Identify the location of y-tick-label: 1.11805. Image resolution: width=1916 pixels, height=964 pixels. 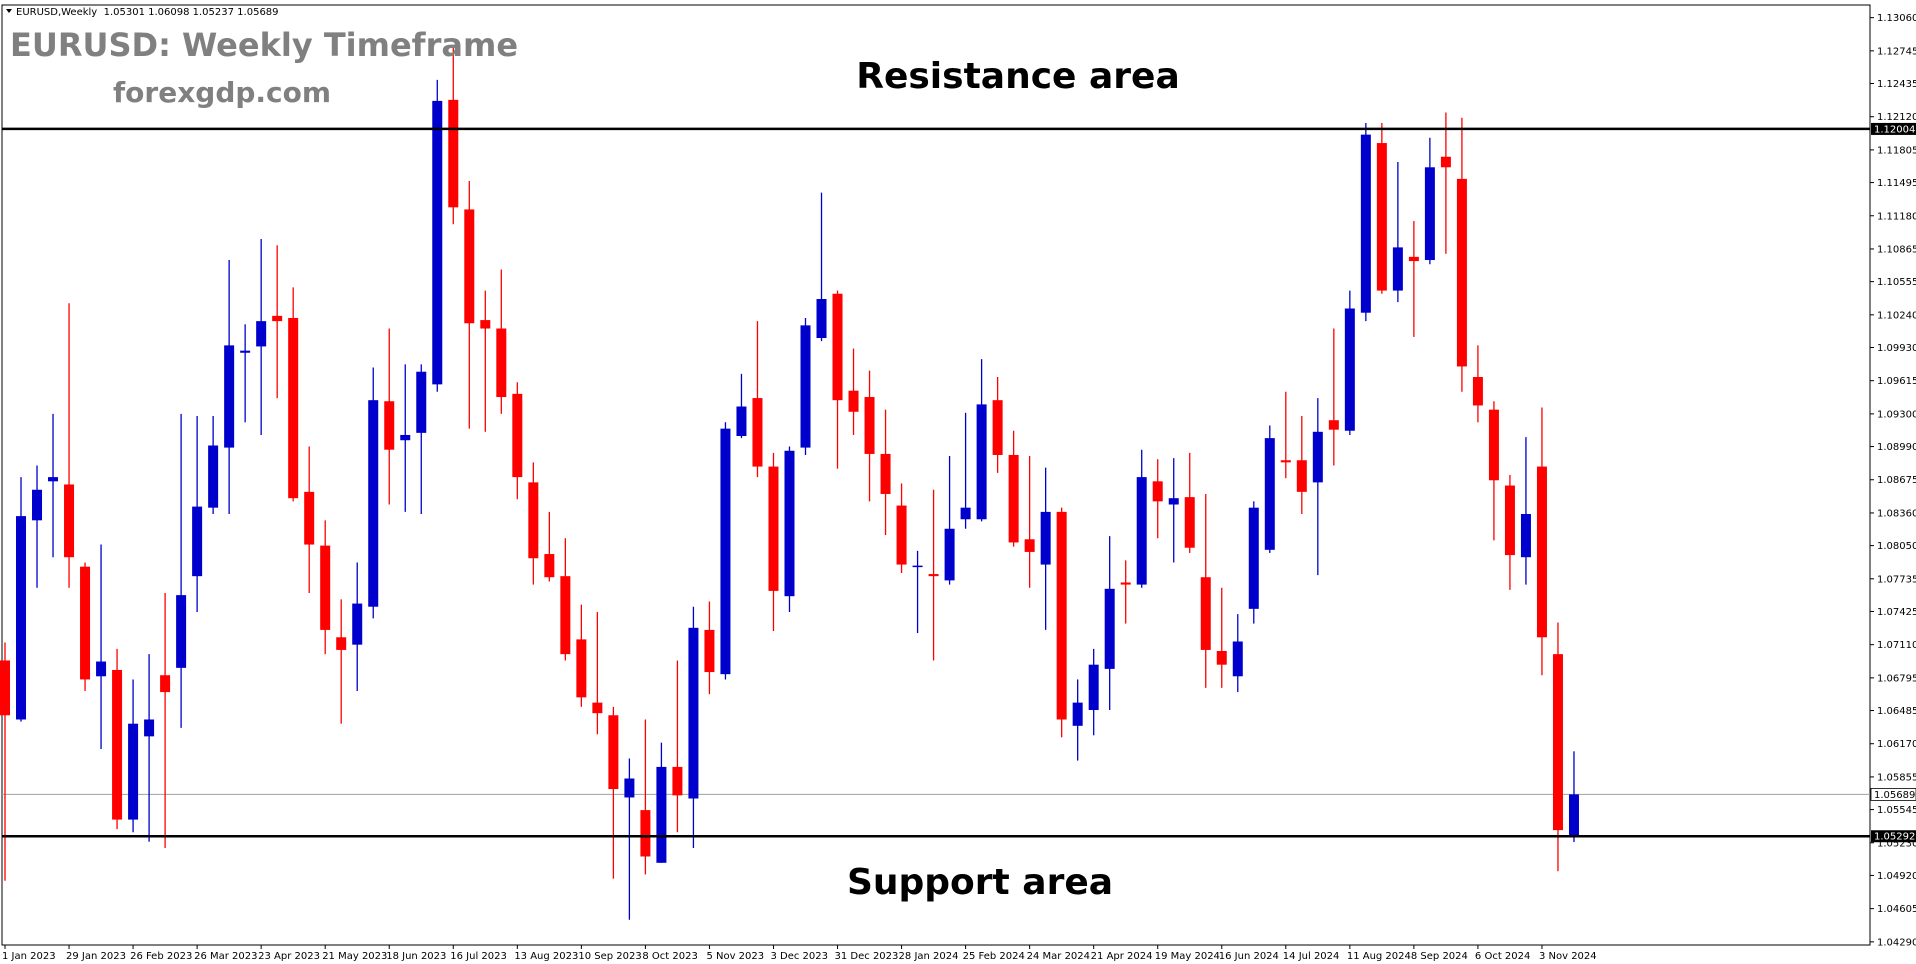
(1896, 150).